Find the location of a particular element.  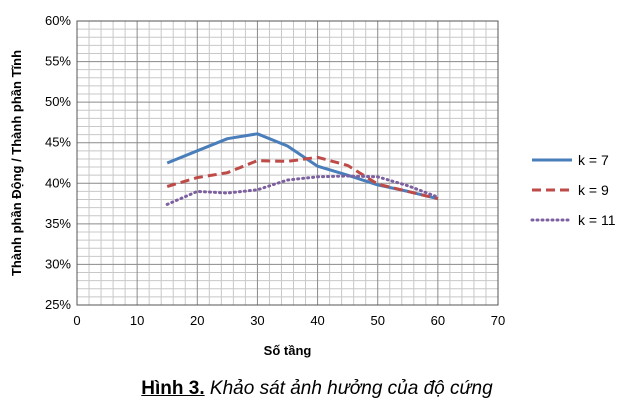

legend-label-1: k = 7 is located at coordinates (593, 160).